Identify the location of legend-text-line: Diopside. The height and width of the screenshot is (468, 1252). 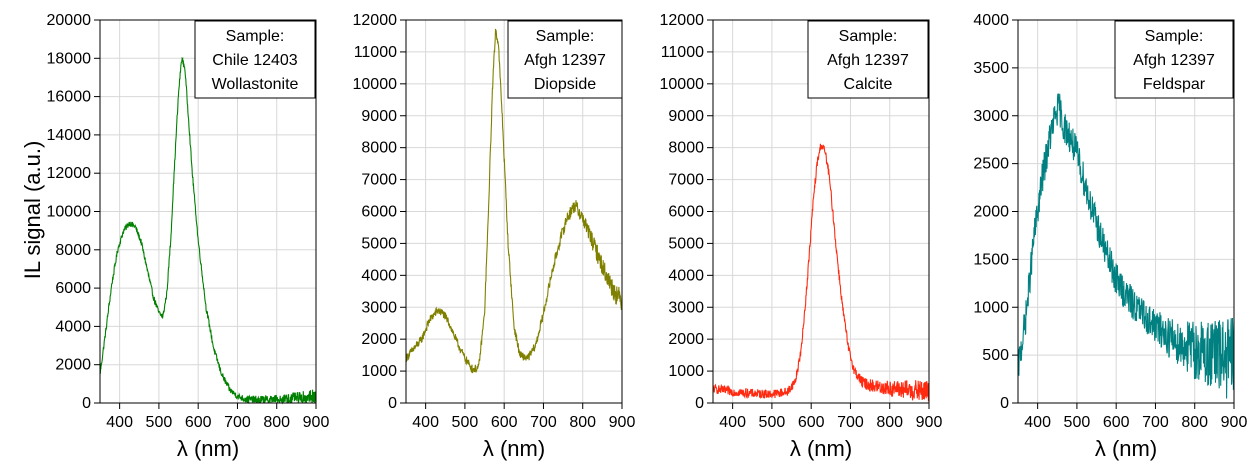
(565, 84).